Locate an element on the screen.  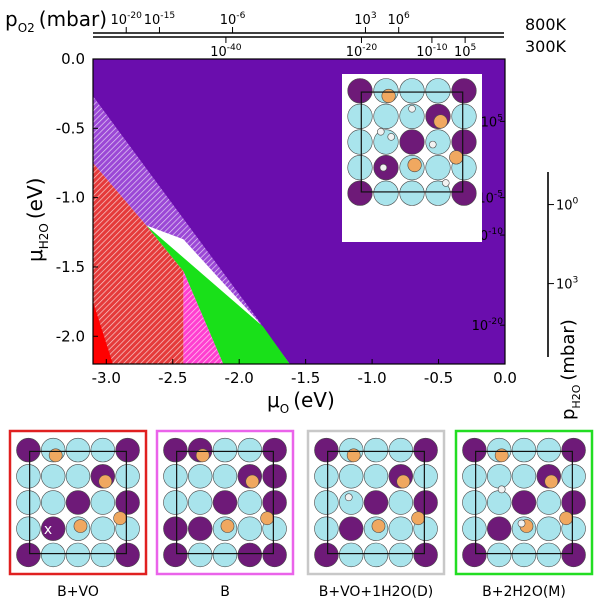
inset-atoms is located at coordinates (412, 142).